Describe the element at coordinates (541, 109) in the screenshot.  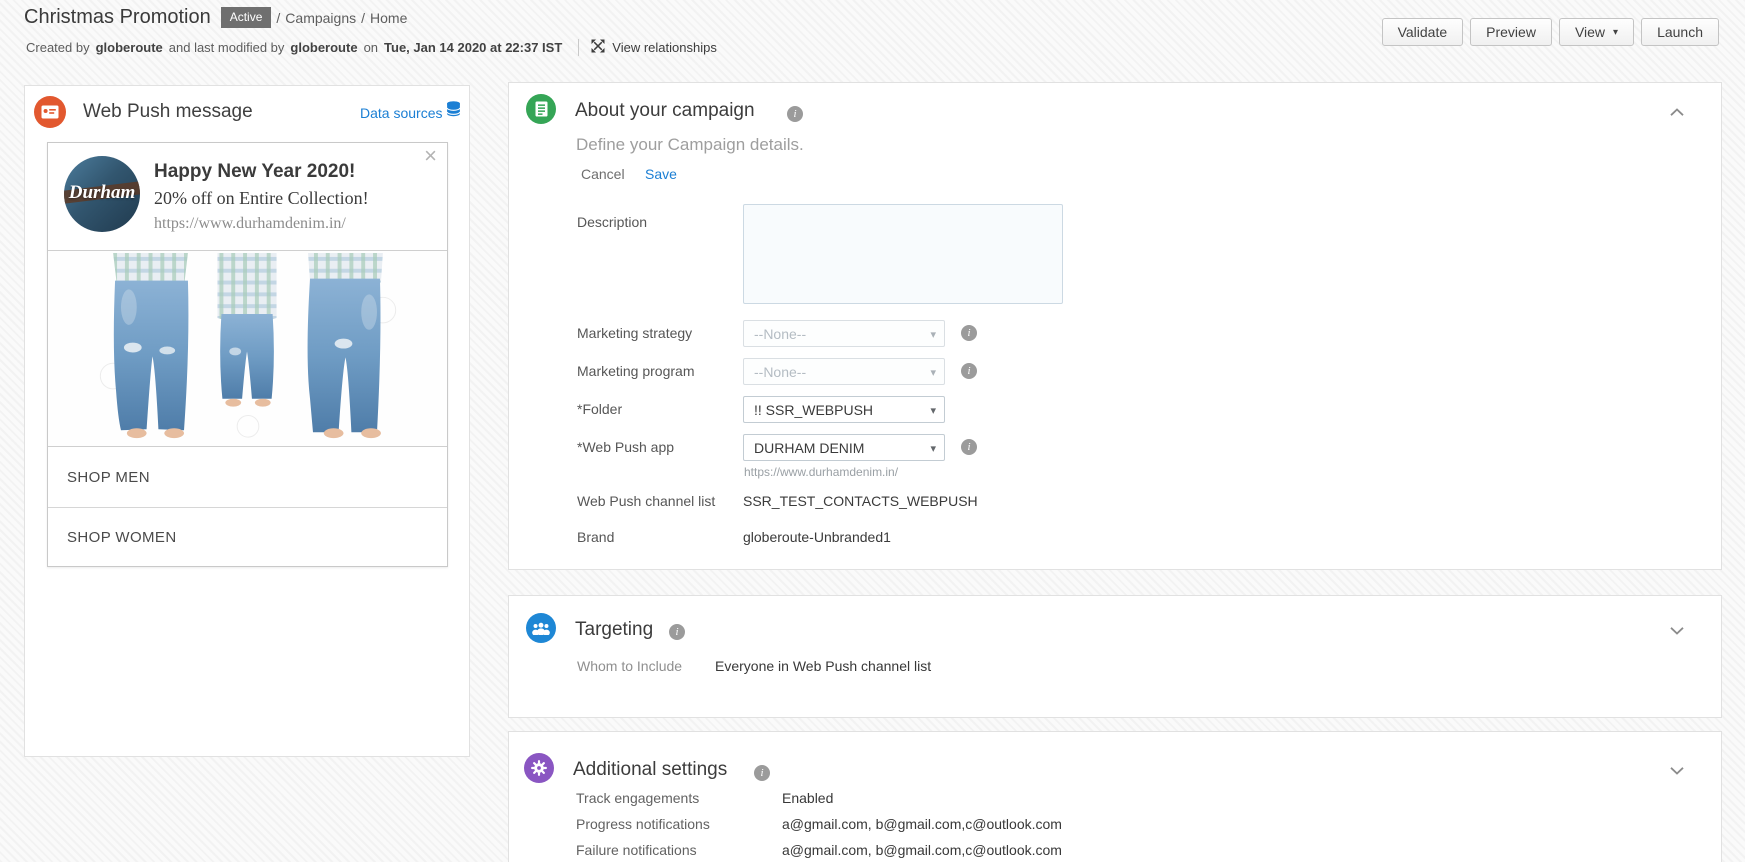
I see `about-campaign-icon` at that location.